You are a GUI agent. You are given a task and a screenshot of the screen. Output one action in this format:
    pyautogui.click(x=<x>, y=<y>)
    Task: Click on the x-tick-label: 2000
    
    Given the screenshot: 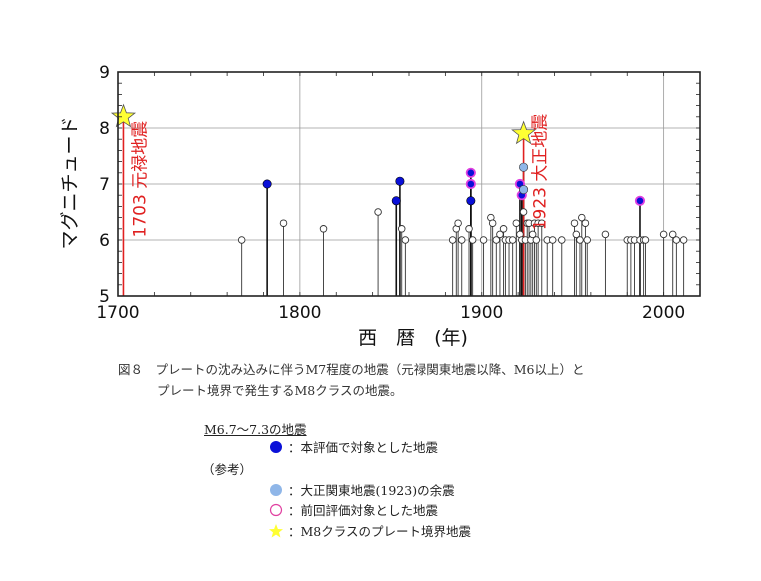 What is the action you would take?
    pyautogui.click(x=663, y=313)
    